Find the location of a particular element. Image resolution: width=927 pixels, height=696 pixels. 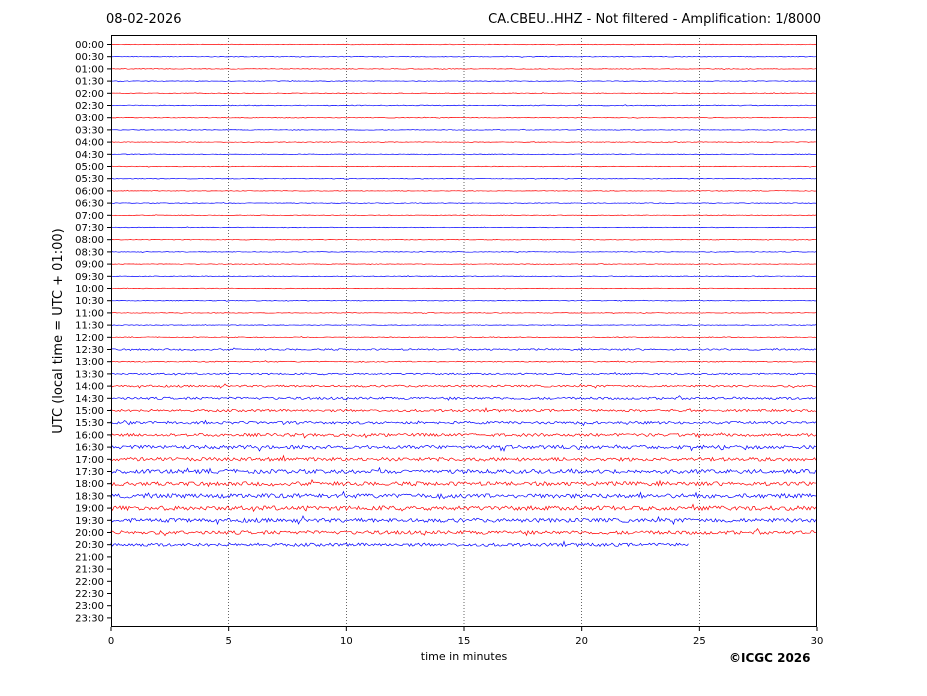

y-tick-label: 16:00 is located at coordinates (89, 435).